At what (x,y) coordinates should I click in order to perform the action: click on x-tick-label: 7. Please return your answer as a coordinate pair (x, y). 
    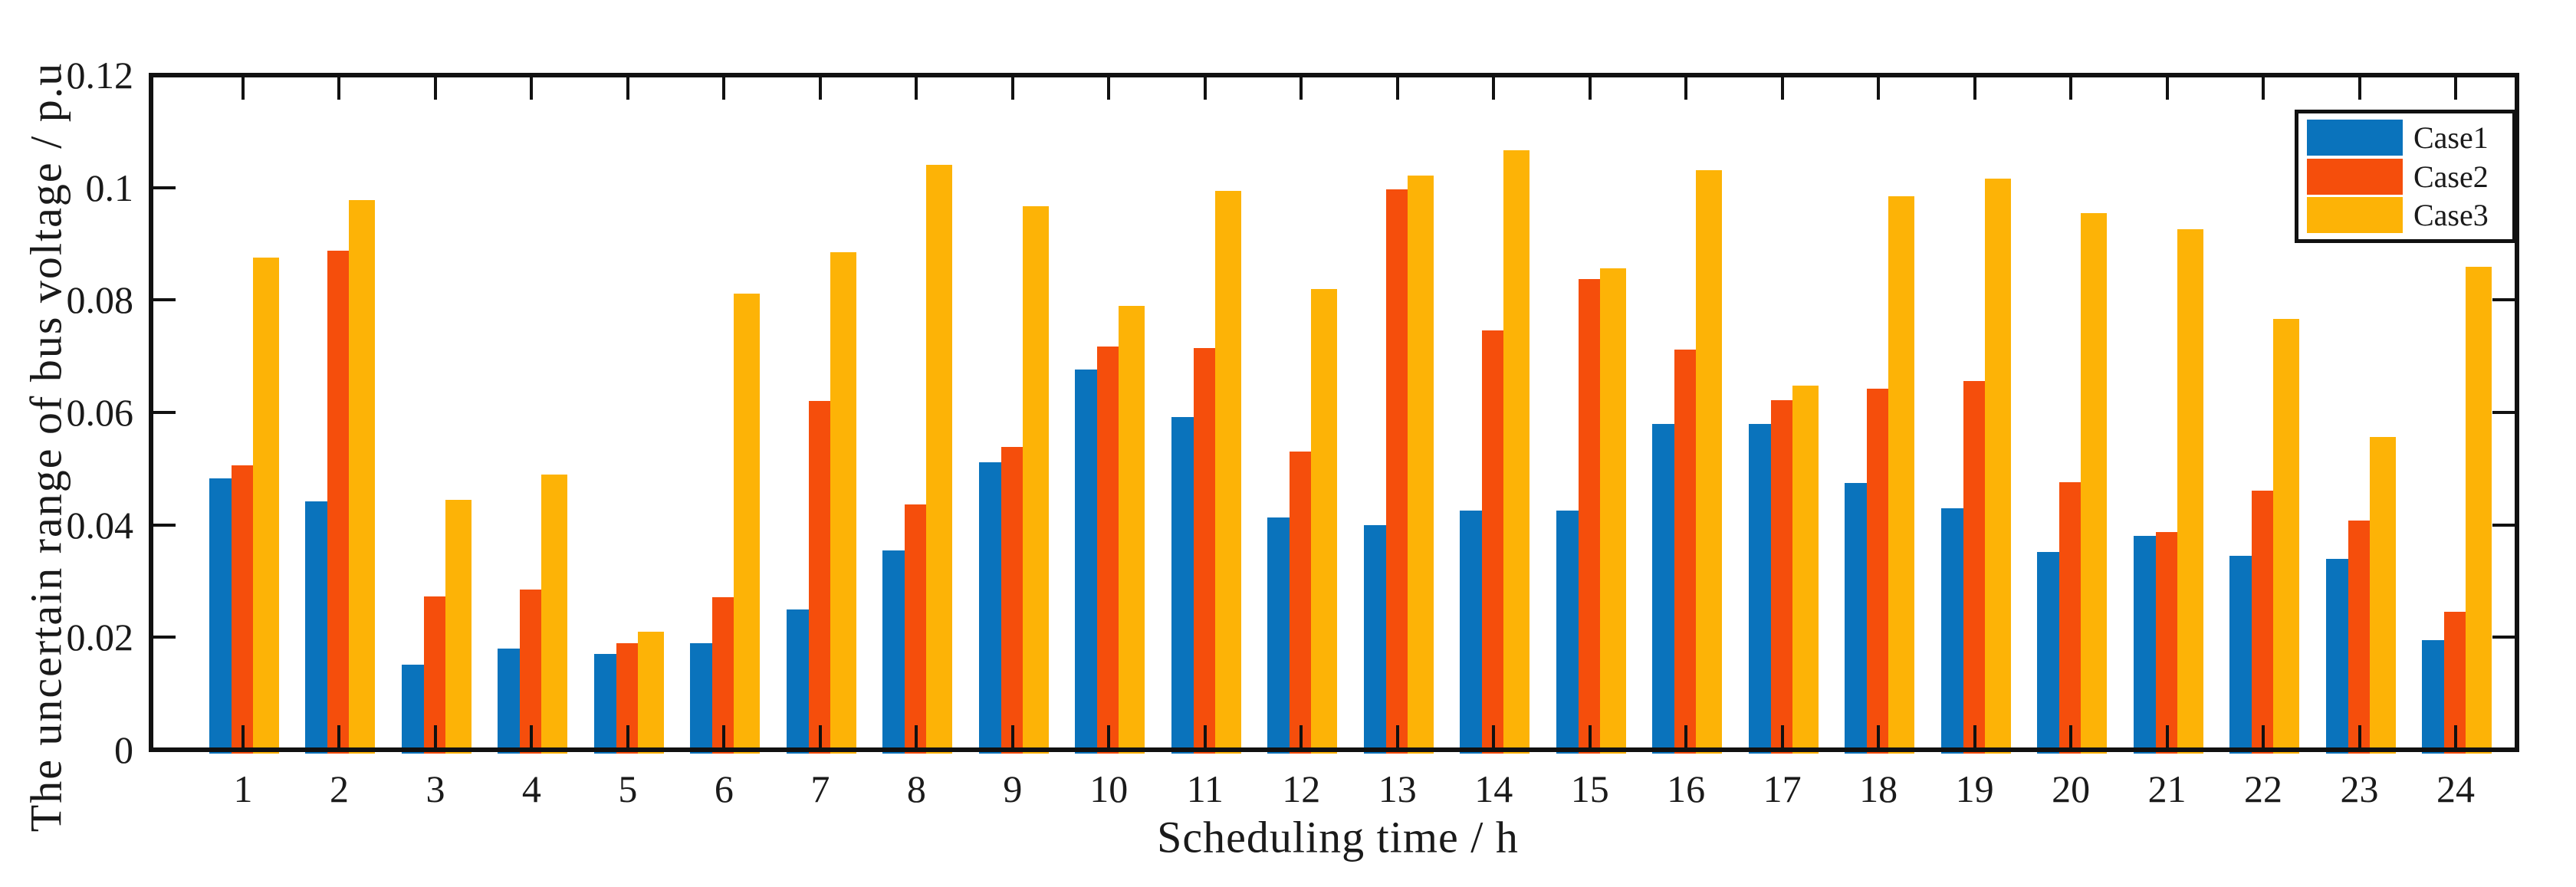
    Looking at the image, I should click on (820, 788).